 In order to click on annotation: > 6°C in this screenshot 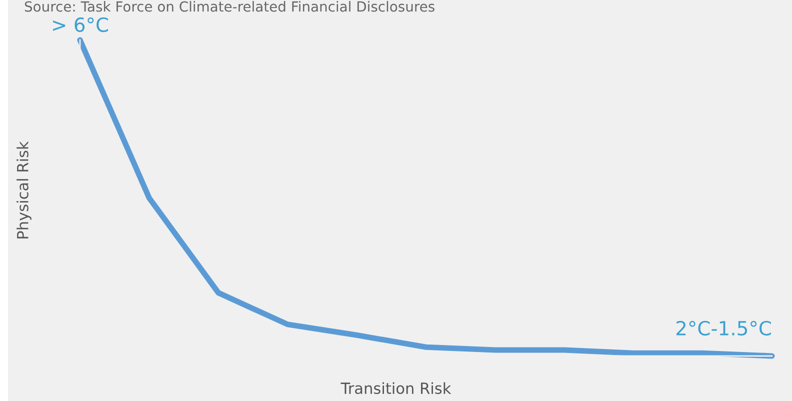, I will do `click(80, 24)`.